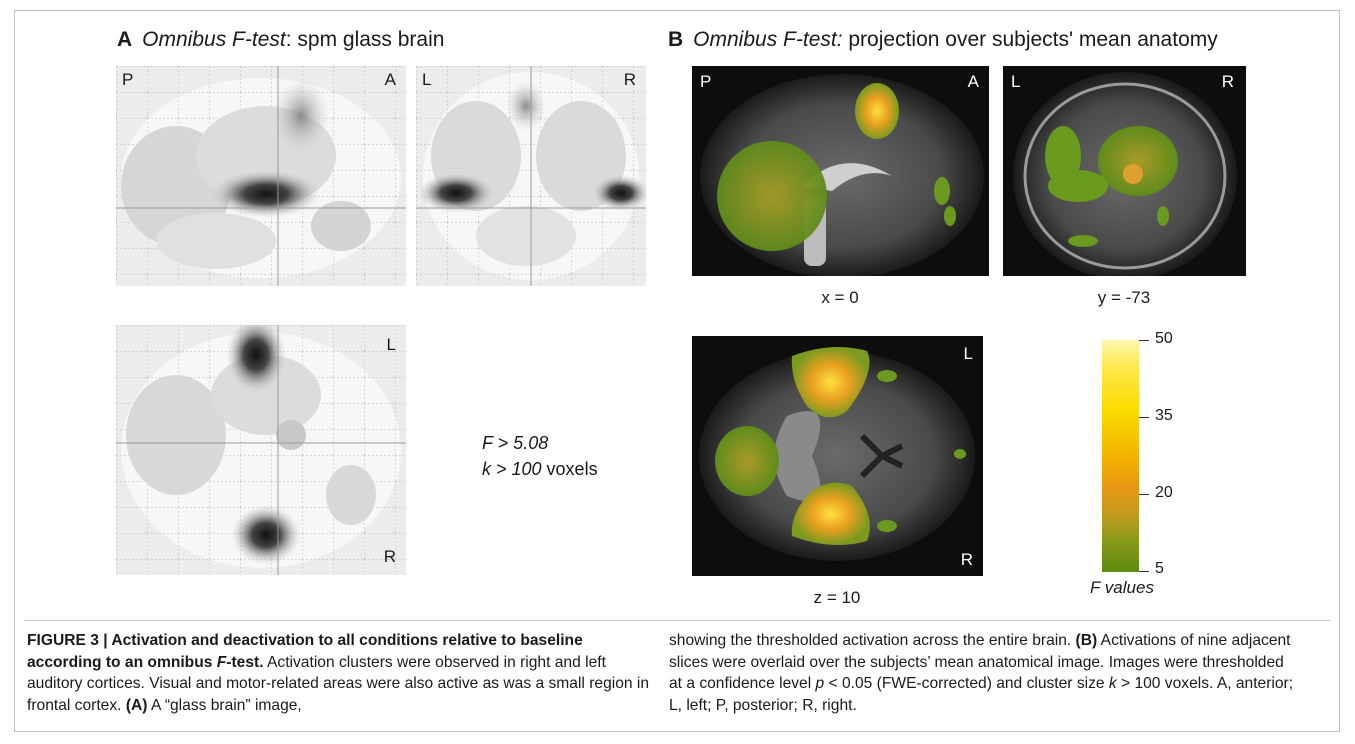 The height and width of the screenshot is (744, 1355). Describe the element at coordinates (261, 450) in the screenshot. I see `glass-brain-axial: L R` at that location.